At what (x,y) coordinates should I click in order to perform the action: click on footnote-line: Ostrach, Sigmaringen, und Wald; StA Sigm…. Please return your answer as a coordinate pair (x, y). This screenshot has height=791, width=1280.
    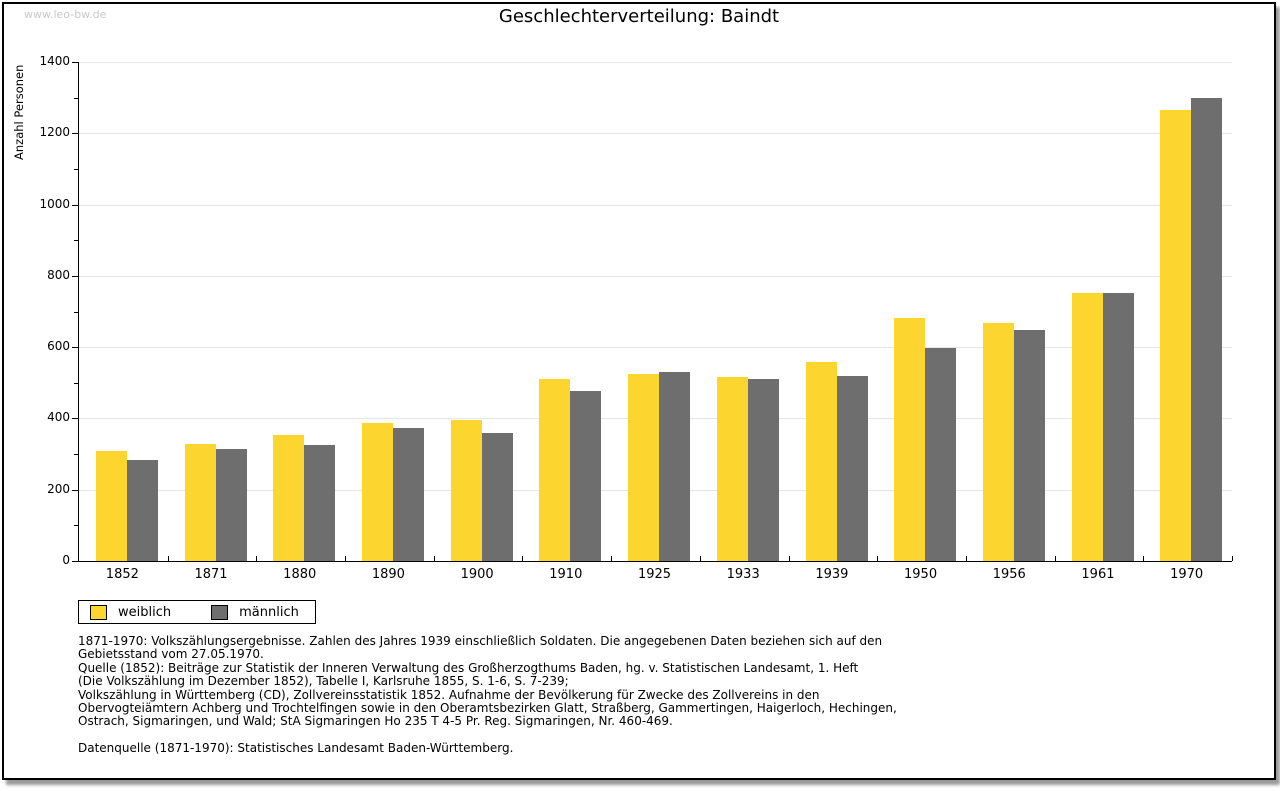
    Looking at the image, I should click on (375, 721).